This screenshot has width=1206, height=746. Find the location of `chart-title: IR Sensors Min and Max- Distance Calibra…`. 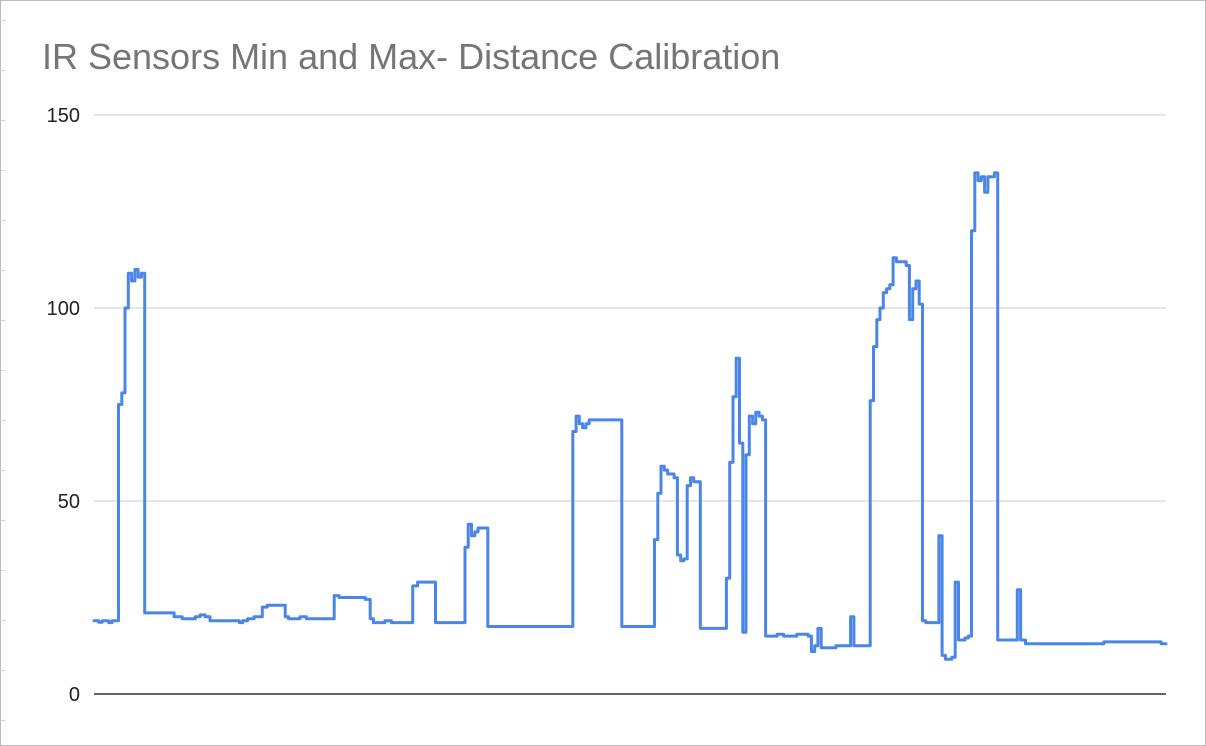

chart-title: IR Sensors Min and Max- Distance Calibra… is located at coordinates (411, 56).